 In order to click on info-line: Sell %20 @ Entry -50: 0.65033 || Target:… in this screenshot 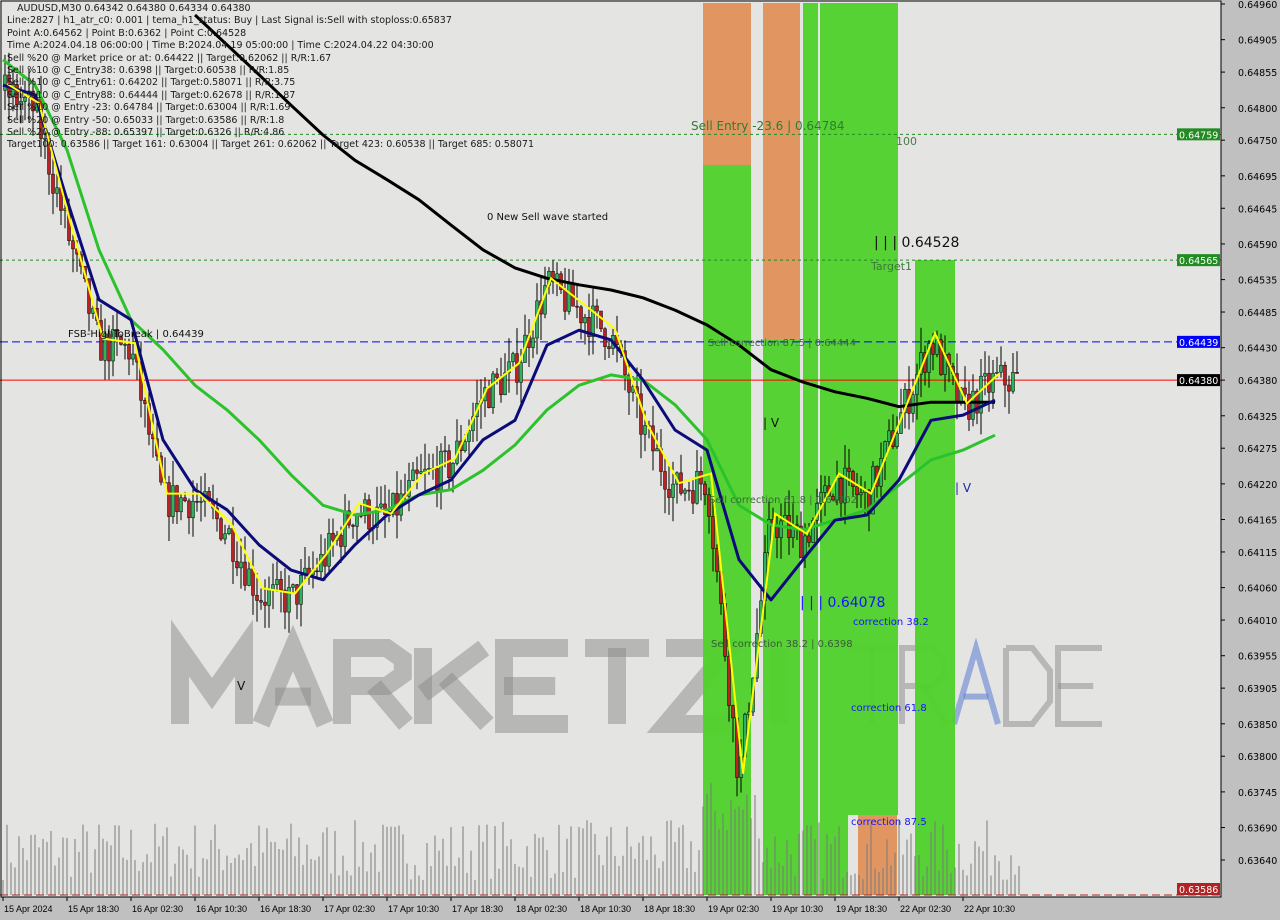, I will do `click(146, 120)`.